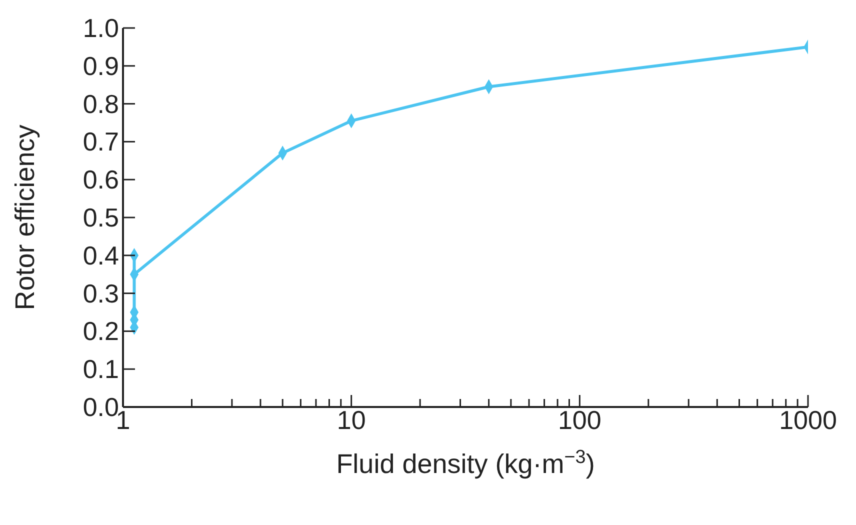  I want to click on y-tick-label: 1.0, so click(100, 28).